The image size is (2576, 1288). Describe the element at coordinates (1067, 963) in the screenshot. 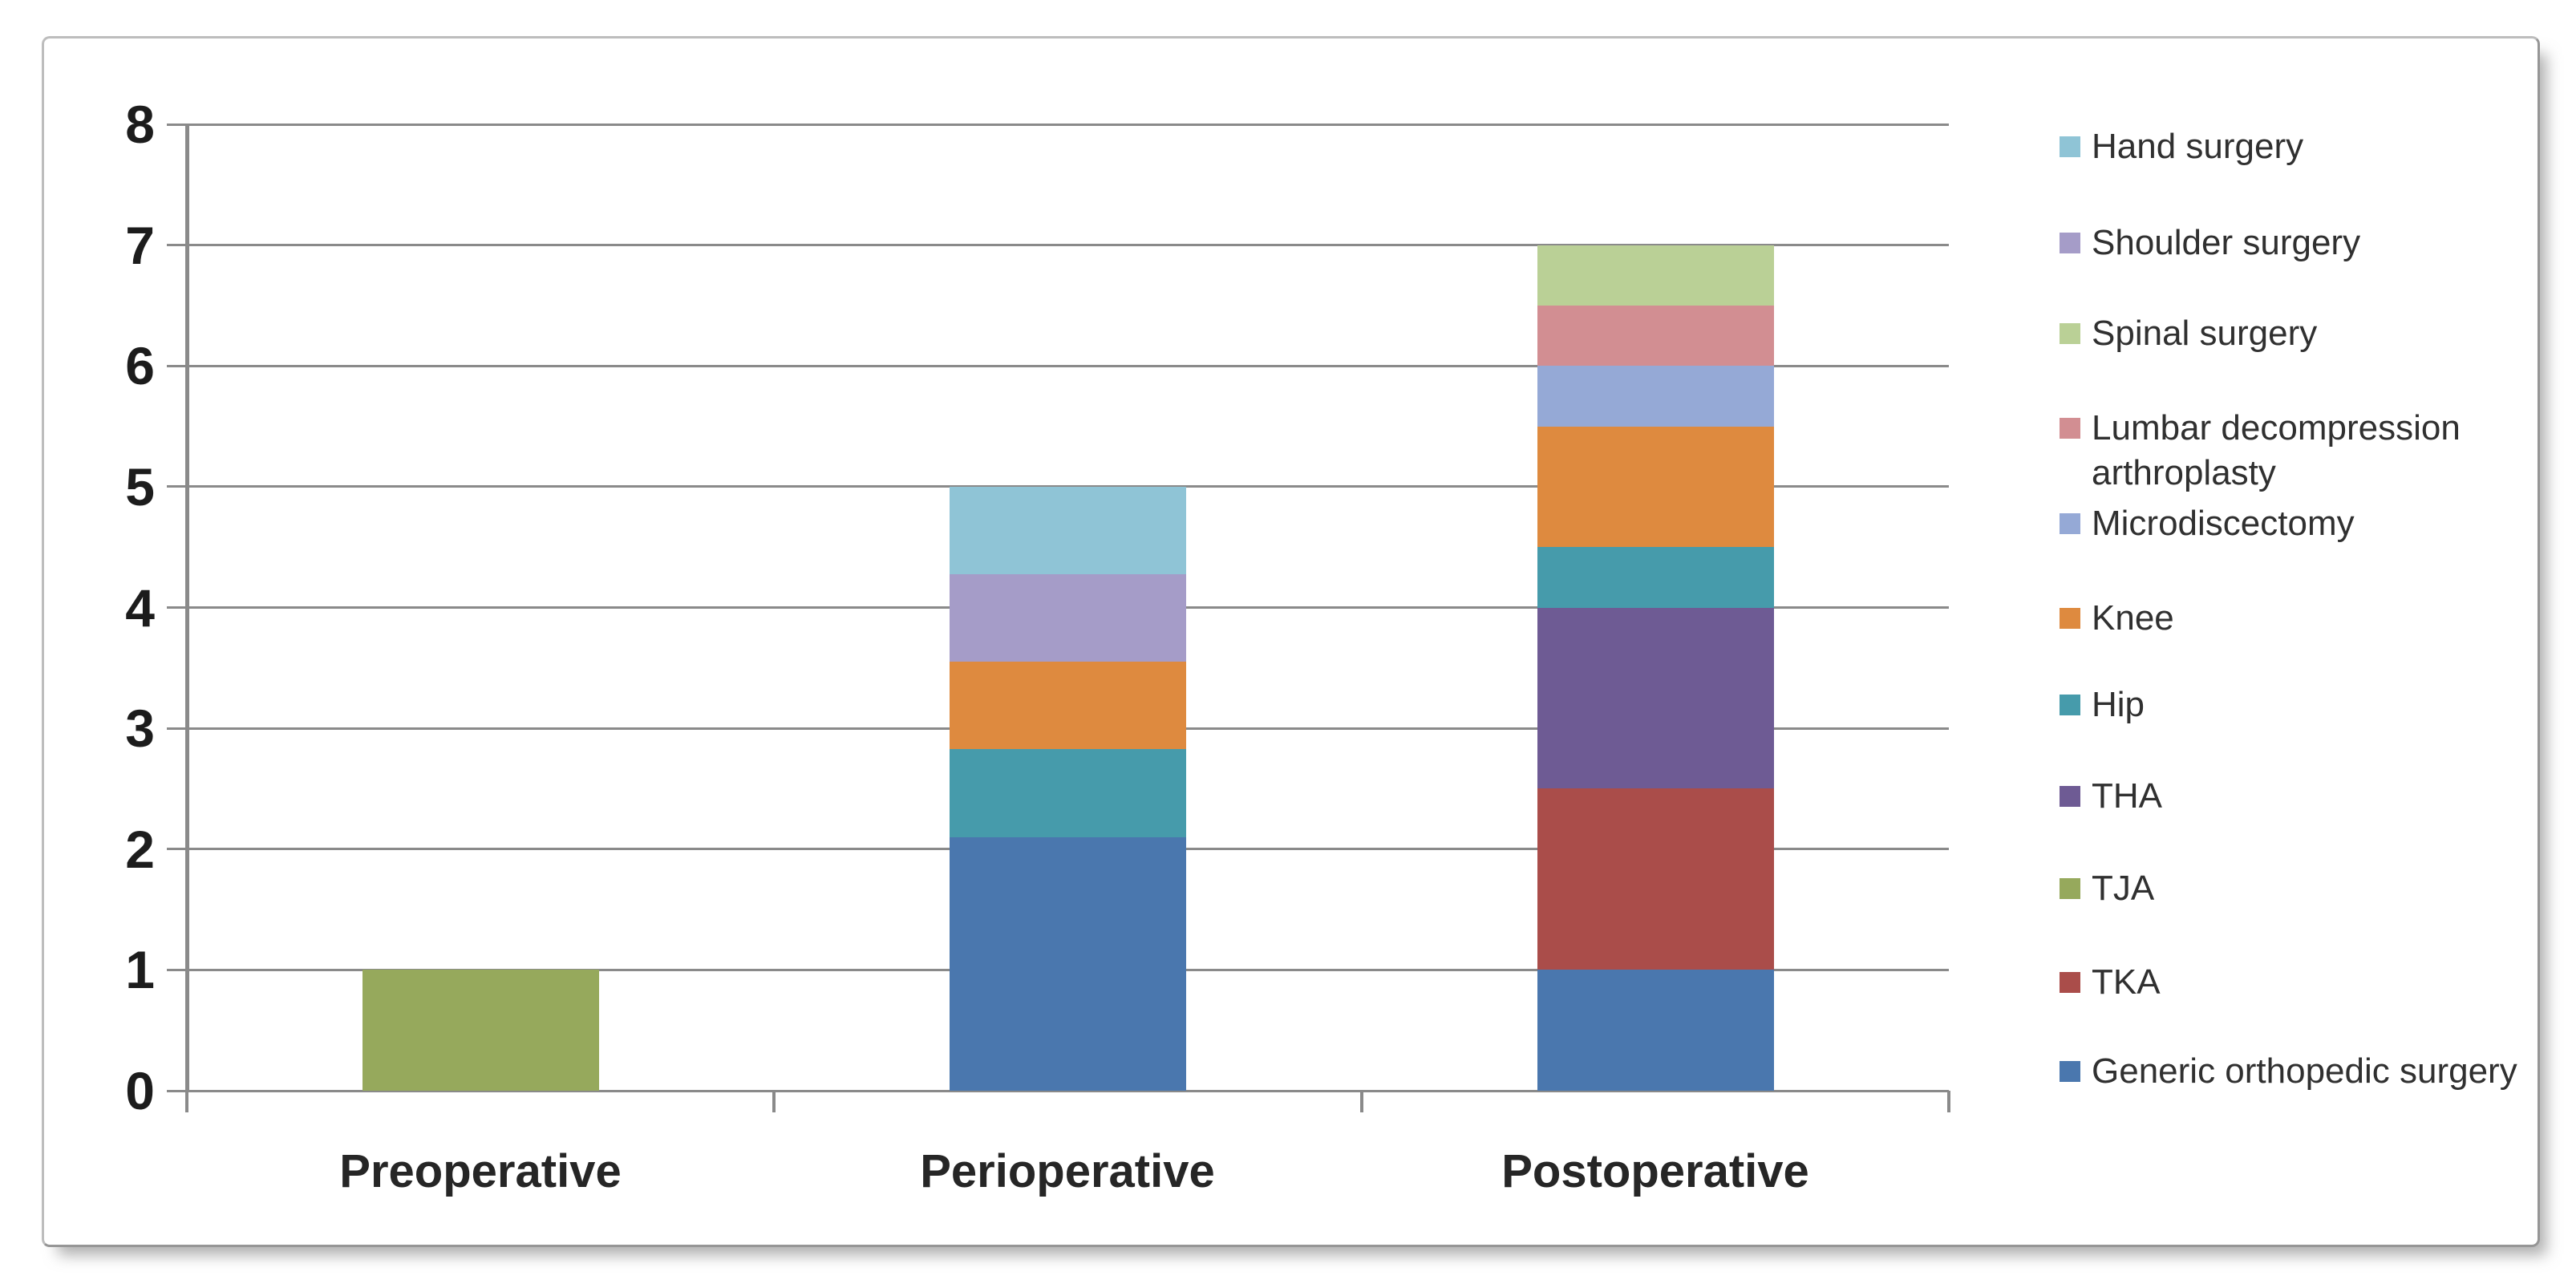

I see `bar-segment-perioperative-generic-orthopedic-surgery` at that location.